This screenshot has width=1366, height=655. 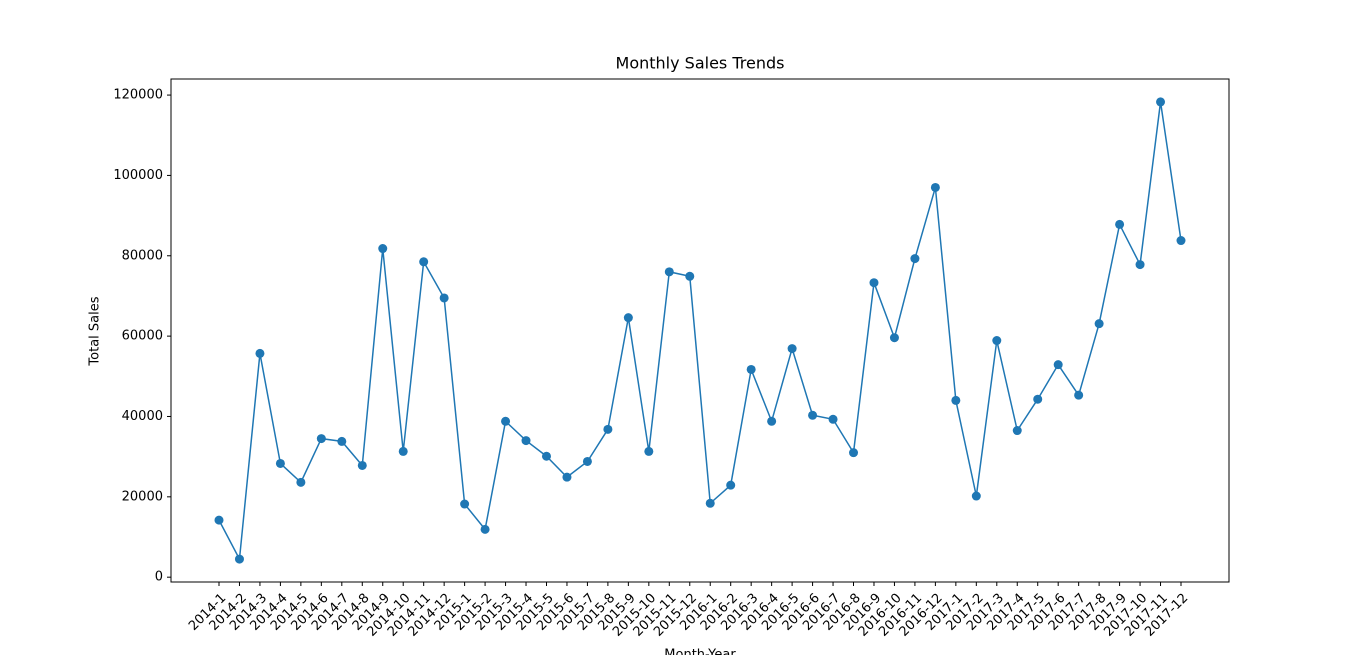 What do you see at coordinates (700, 651) in the screenshot?
I see `x-axis-label: Month-Year` at bounding box center [700, 651].